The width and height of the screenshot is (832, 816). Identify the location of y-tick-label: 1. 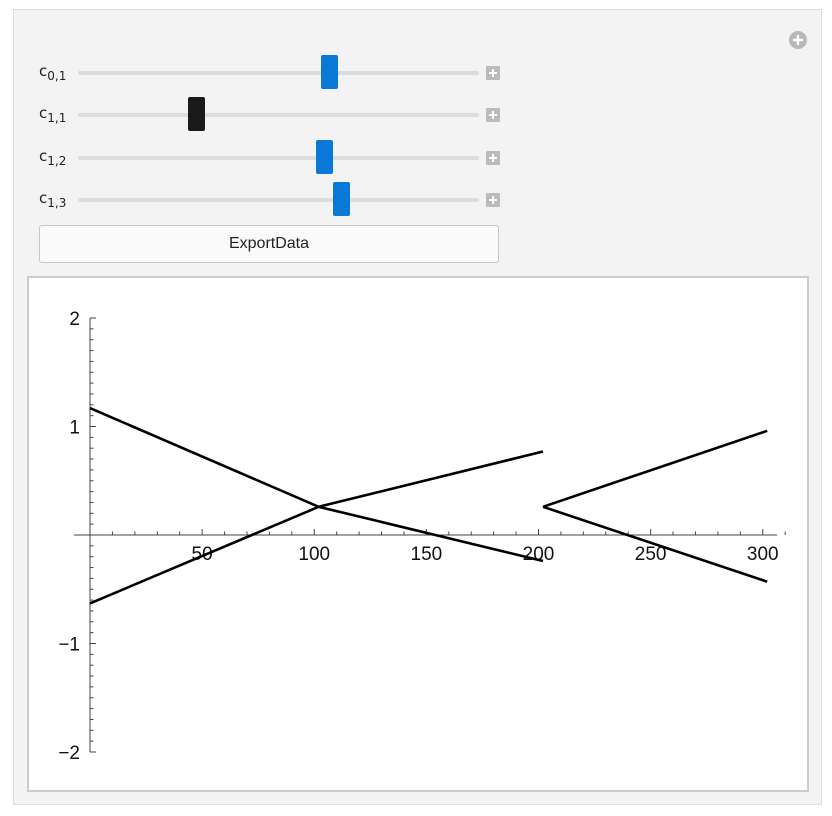
(74, 428).